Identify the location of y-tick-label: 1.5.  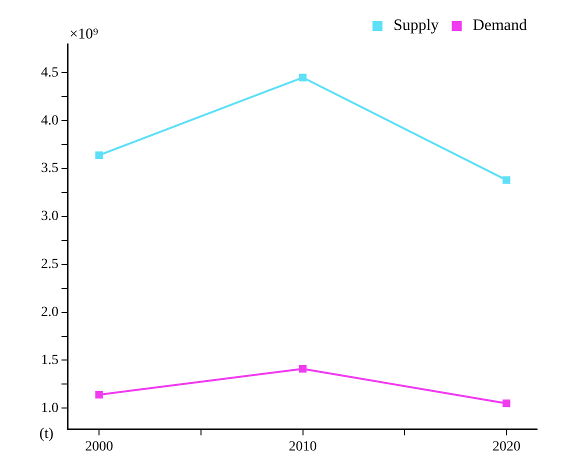
(49, 360).